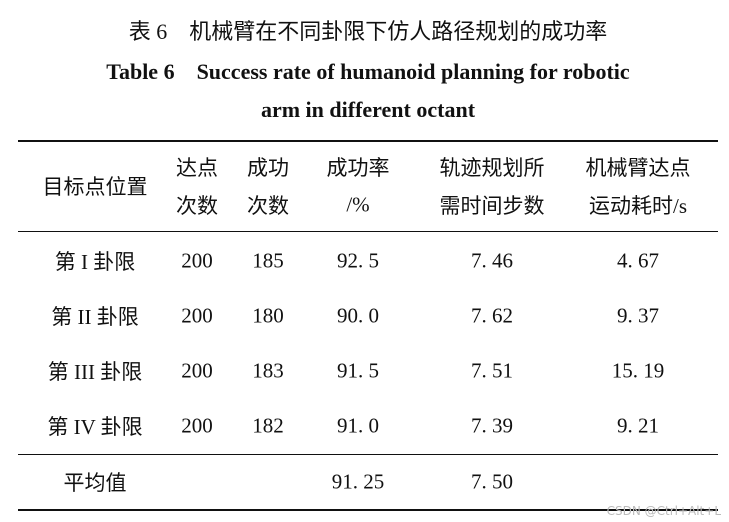 The image size is (729, 522). I want to click on average-rule, so click(368, 454).